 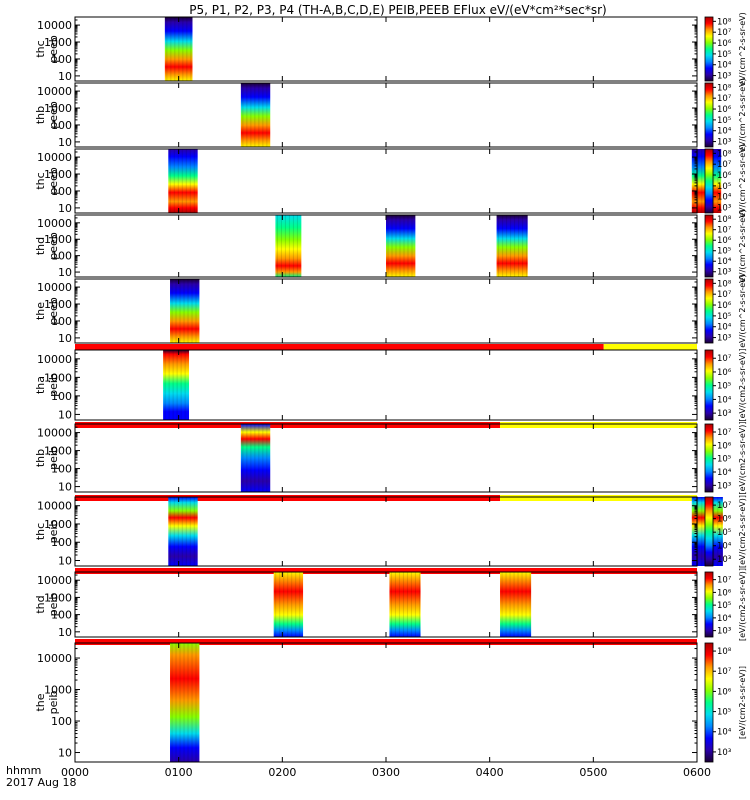 I want to click on instrument-label: peib, so click(x=53, y=385).